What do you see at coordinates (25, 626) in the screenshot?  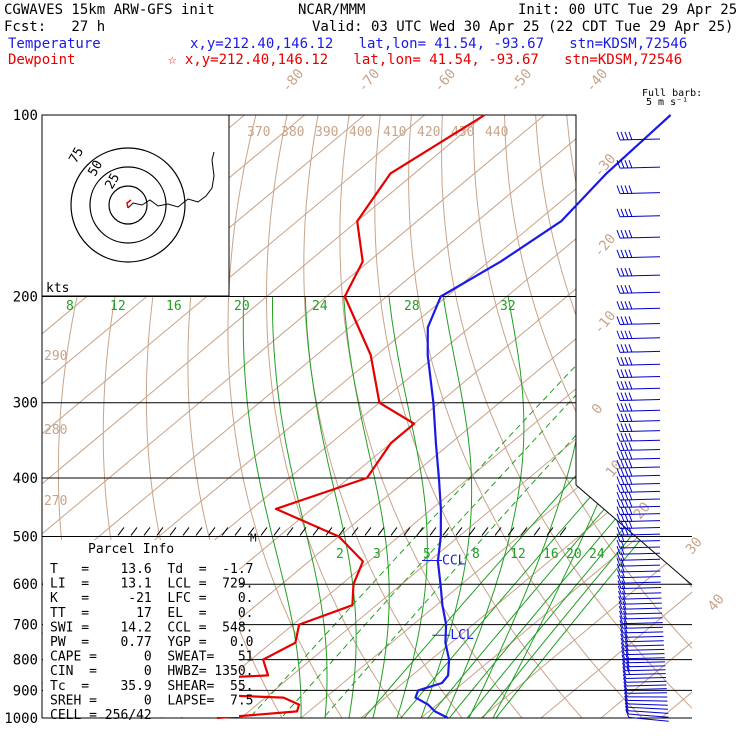 I see `pressure-label: 700` at bounding box center [25, 626].